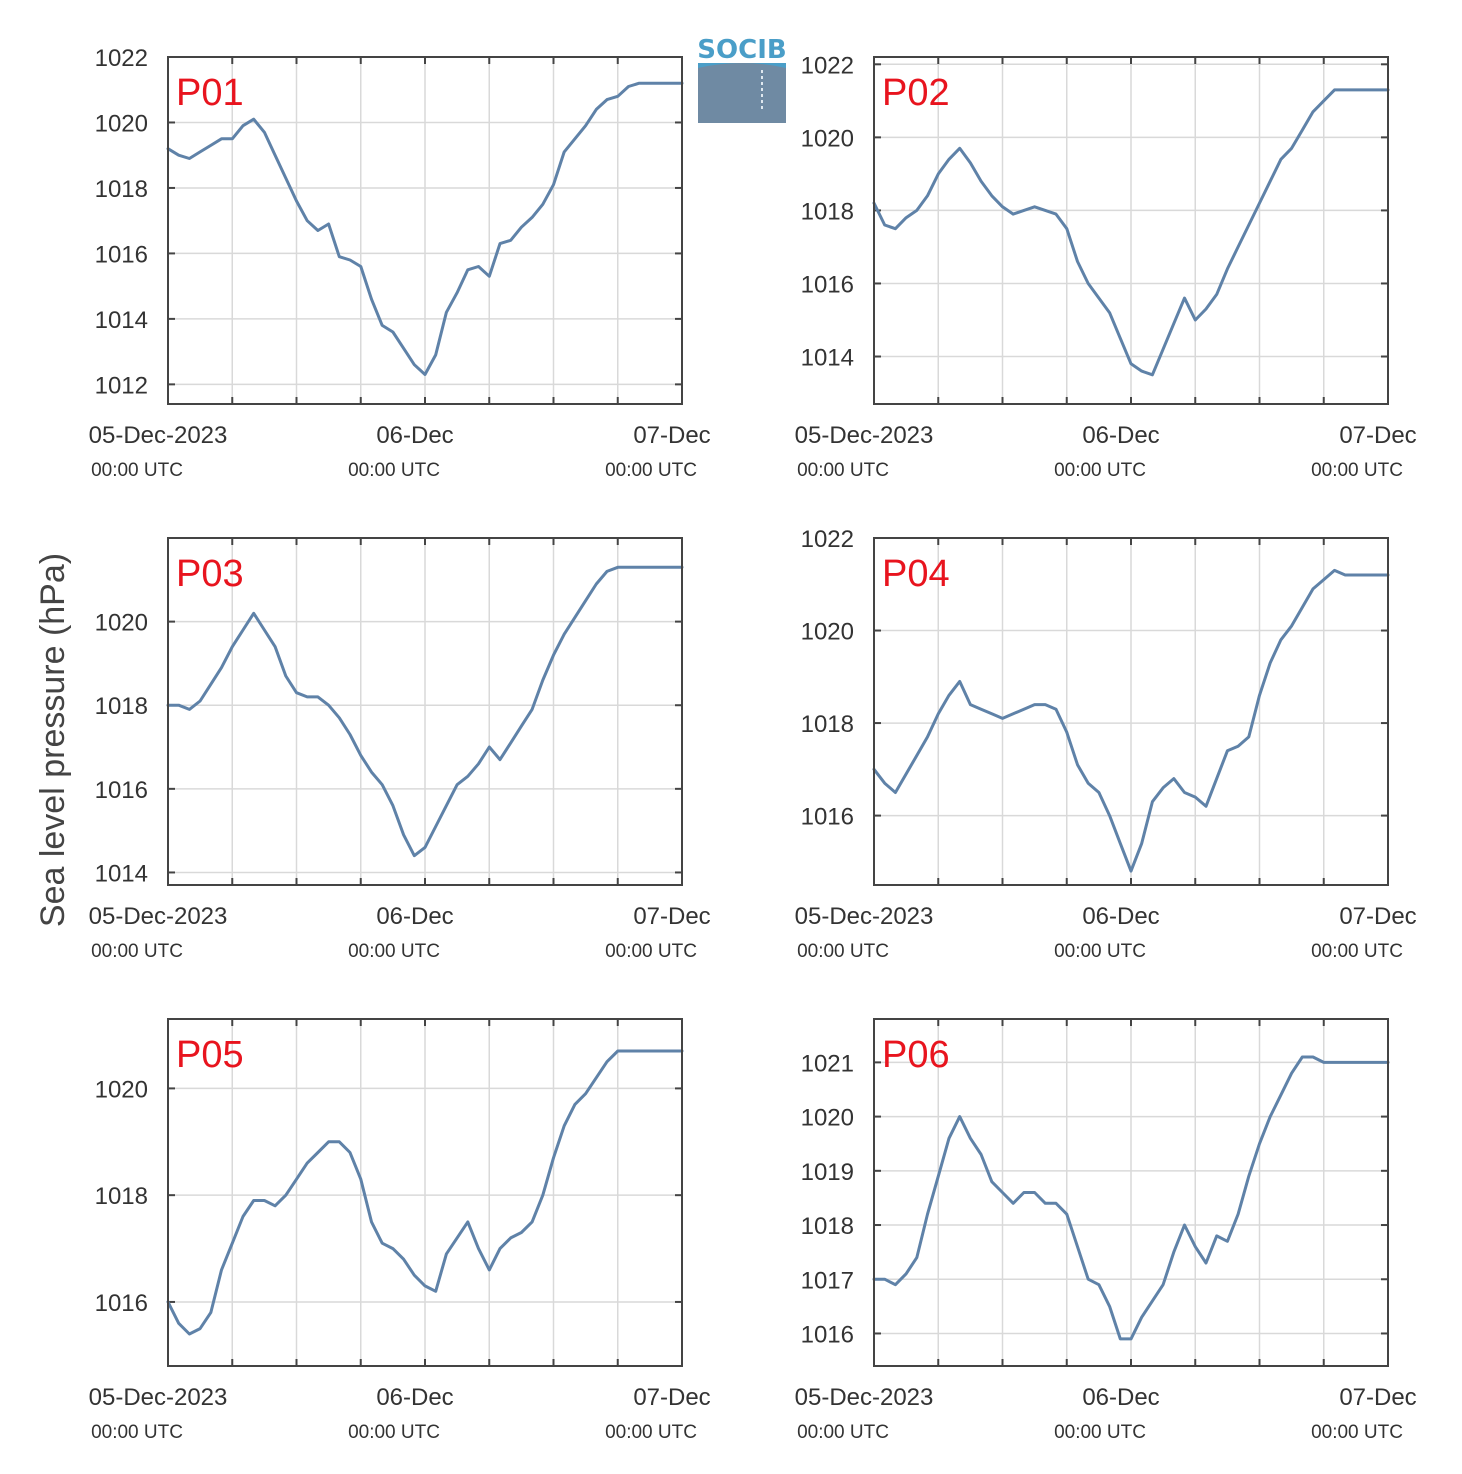 The width and height of the screenshot is (1462, 1474). I want to click on series-line-p01, so click(425, 228).